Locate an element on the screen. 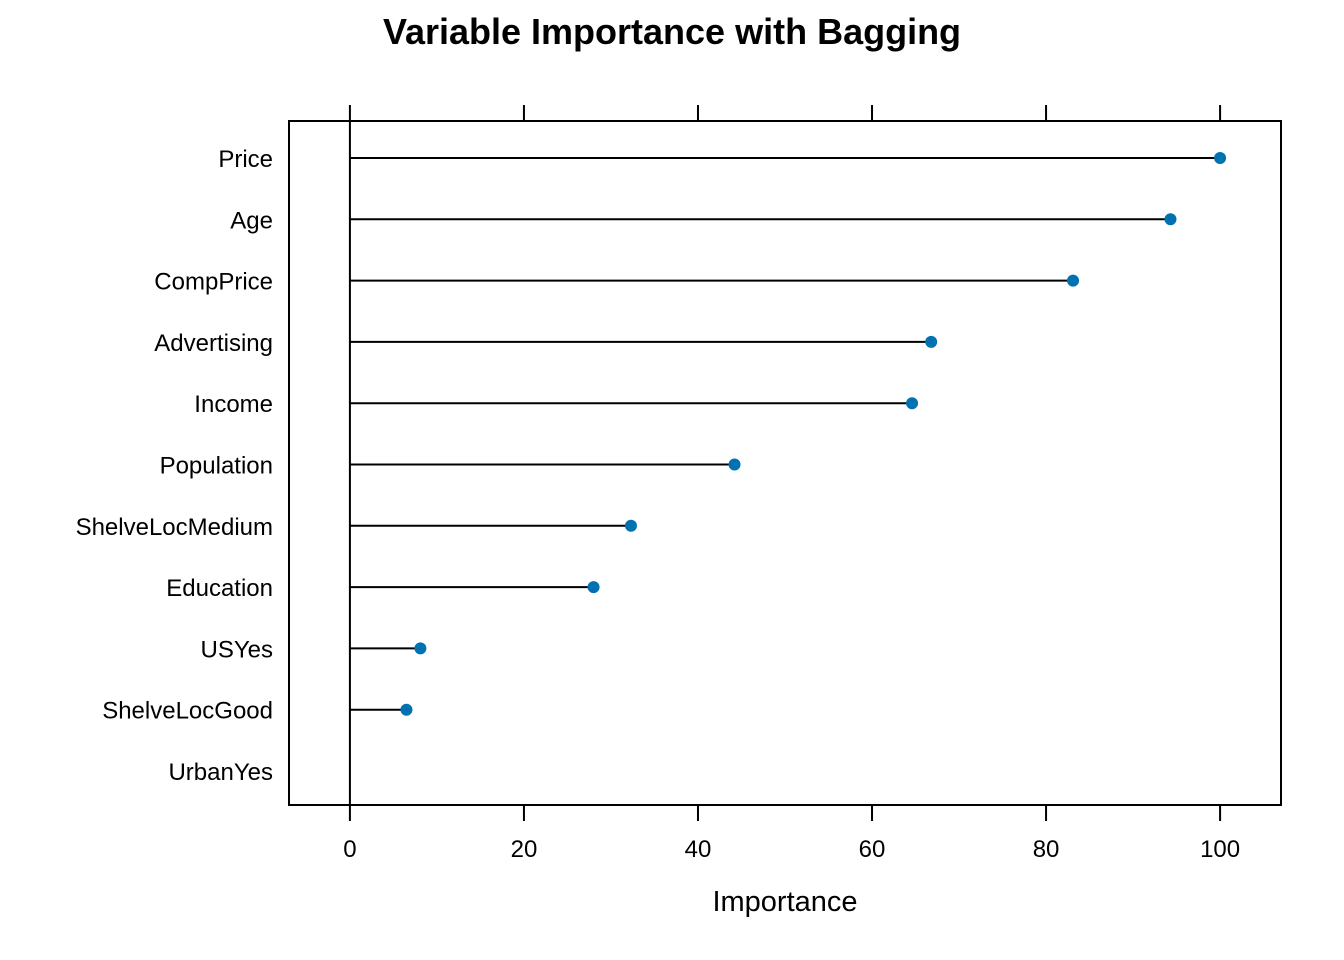 This screenshot has height=960, width=1344. x-tick-label-80: 80 is located at coordinates (1046, 849).